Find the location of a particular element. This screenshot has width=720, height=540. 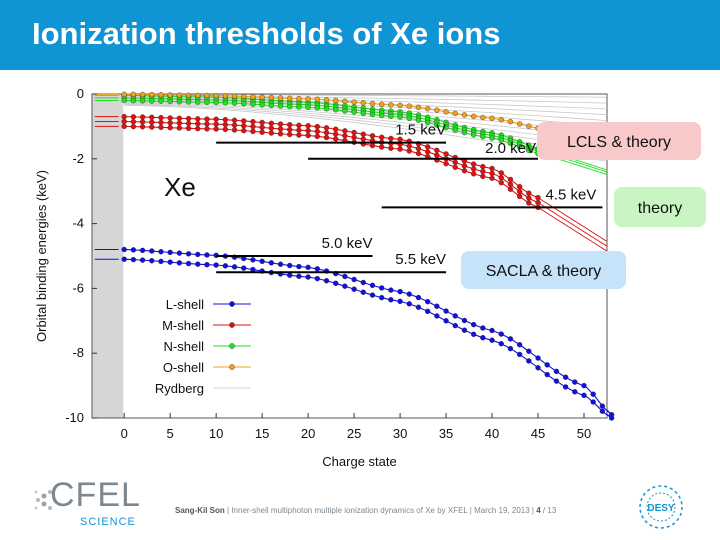

x-tick-label: 25 is located at coordinates (354, 433).